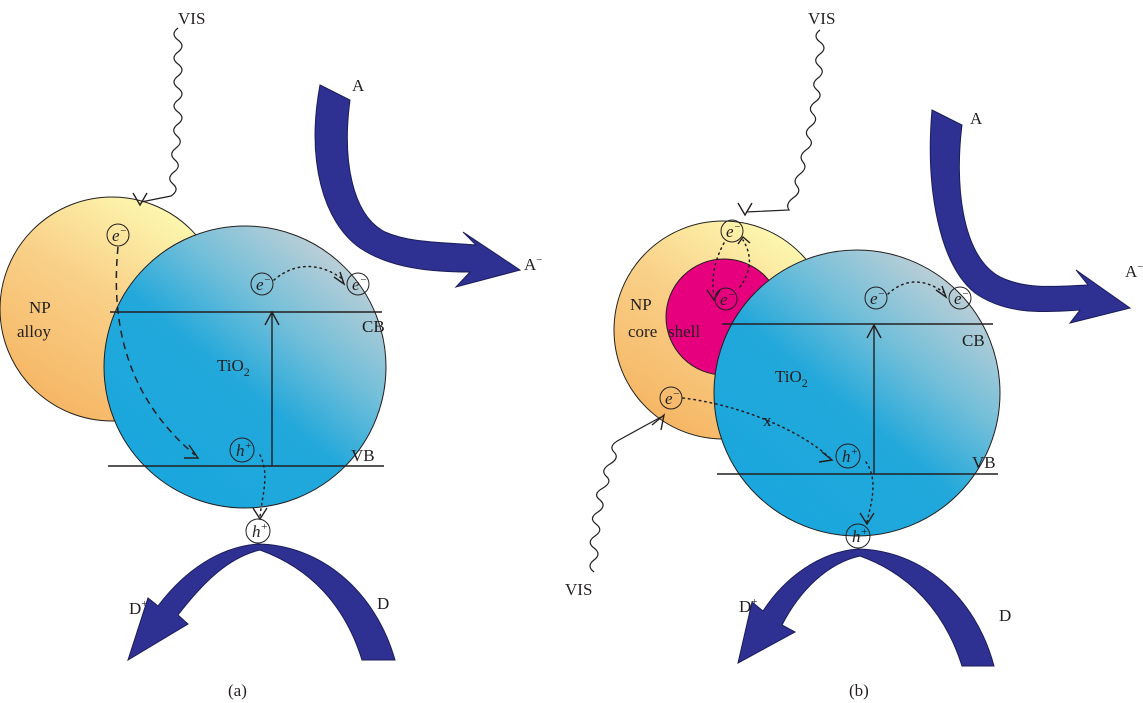 This screenshot has height=703, width=1143. I want to click on cb-label-a: CB, so click(373, 326).